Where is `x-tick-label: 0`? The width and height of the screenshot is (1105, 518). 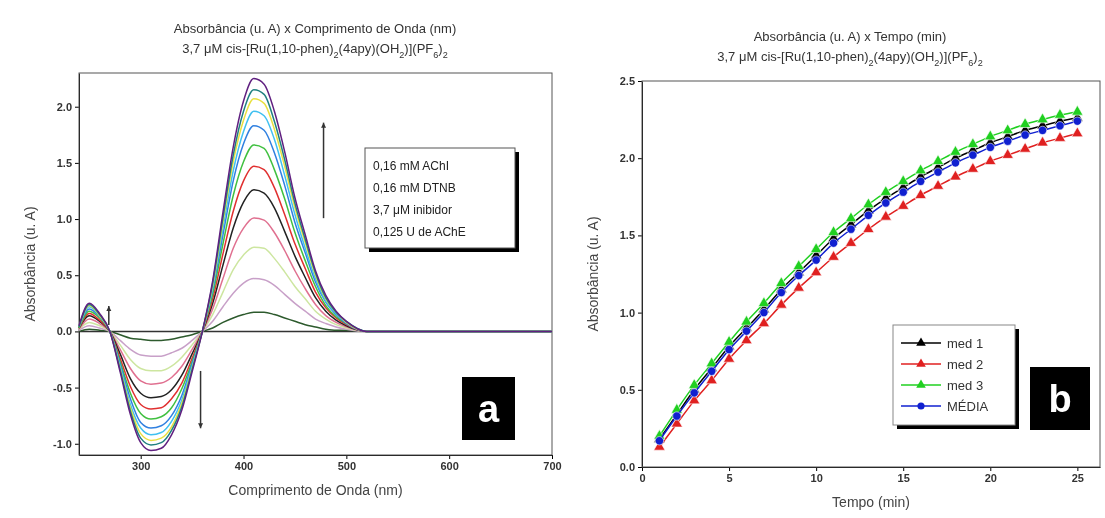
x-tick-label: 0 is located at coordinates (642, 477).